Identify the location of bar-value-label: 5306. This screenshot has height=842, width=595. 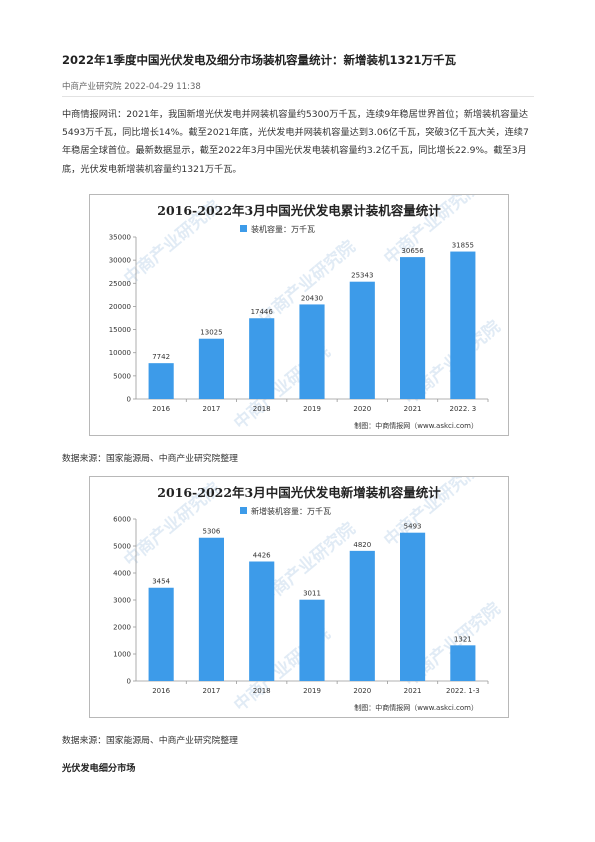
(212, 532).